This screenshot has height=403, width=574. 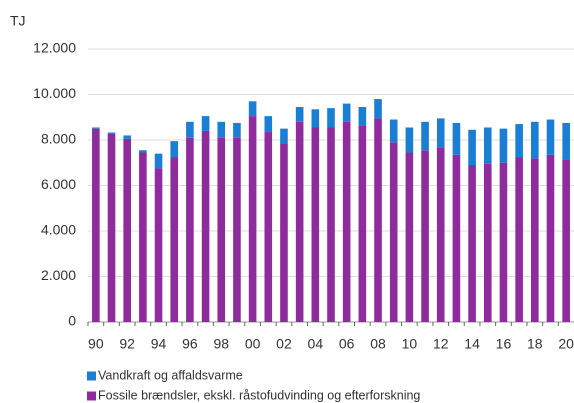 I want to click on x-tick-label: 16, so click(x=504, y=344).